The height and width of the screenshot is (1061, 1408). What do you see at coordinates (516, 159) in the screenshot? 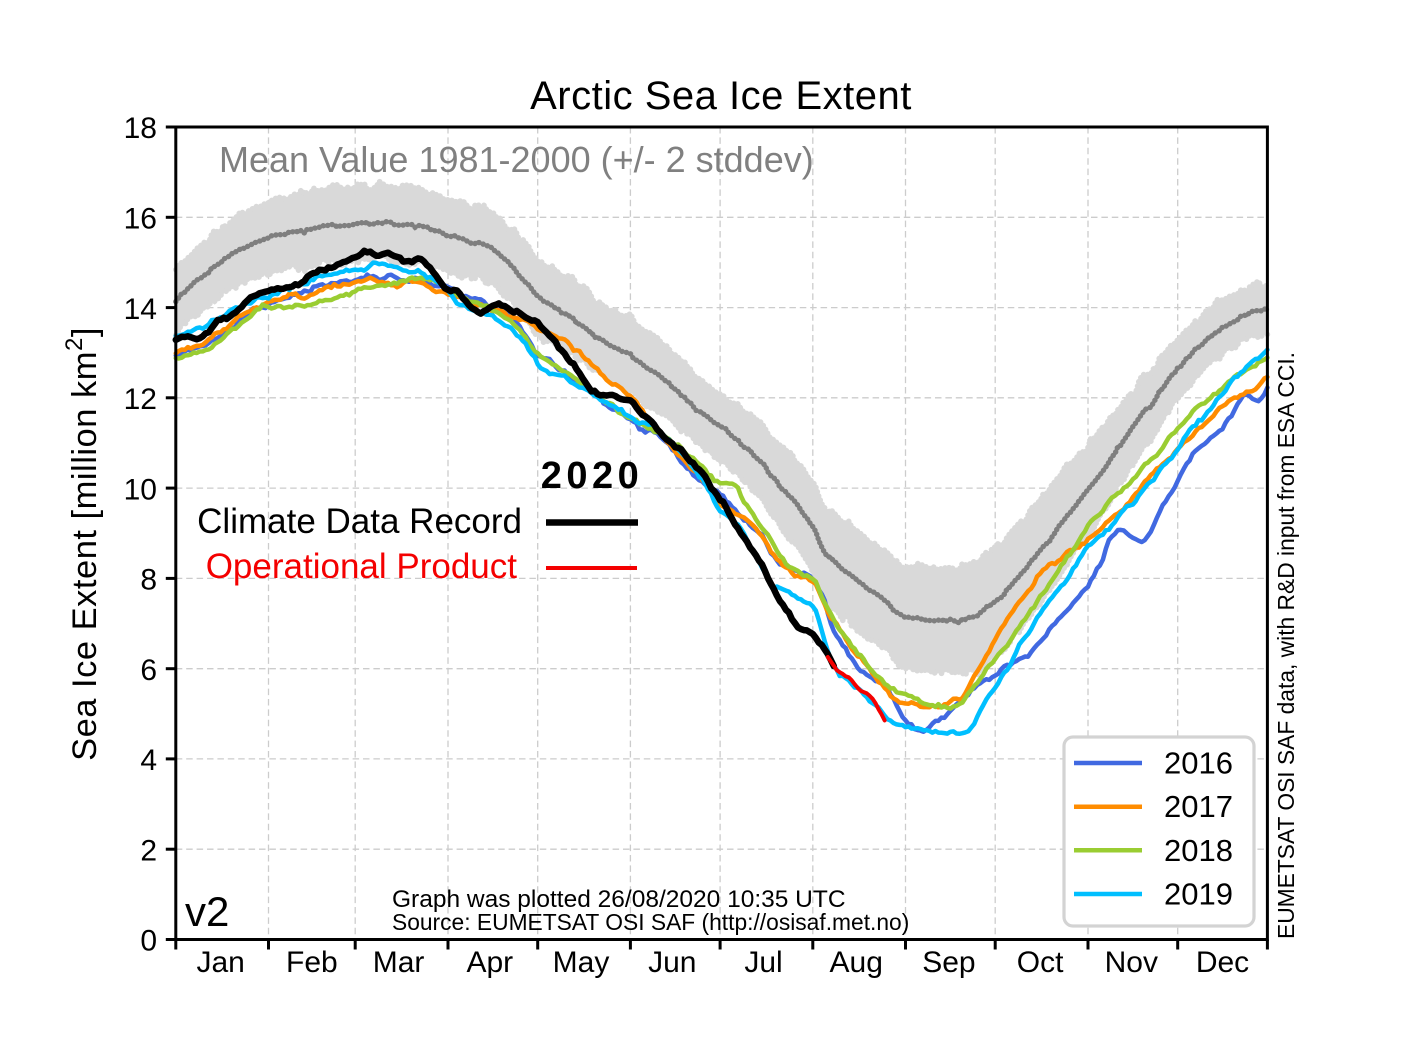
I see `svg-text:Mean Value 1981-2000 (+/- 2 st: Mean Value 1981-2000 (+/- 2 stddev)` at bounding box center [516, 159].